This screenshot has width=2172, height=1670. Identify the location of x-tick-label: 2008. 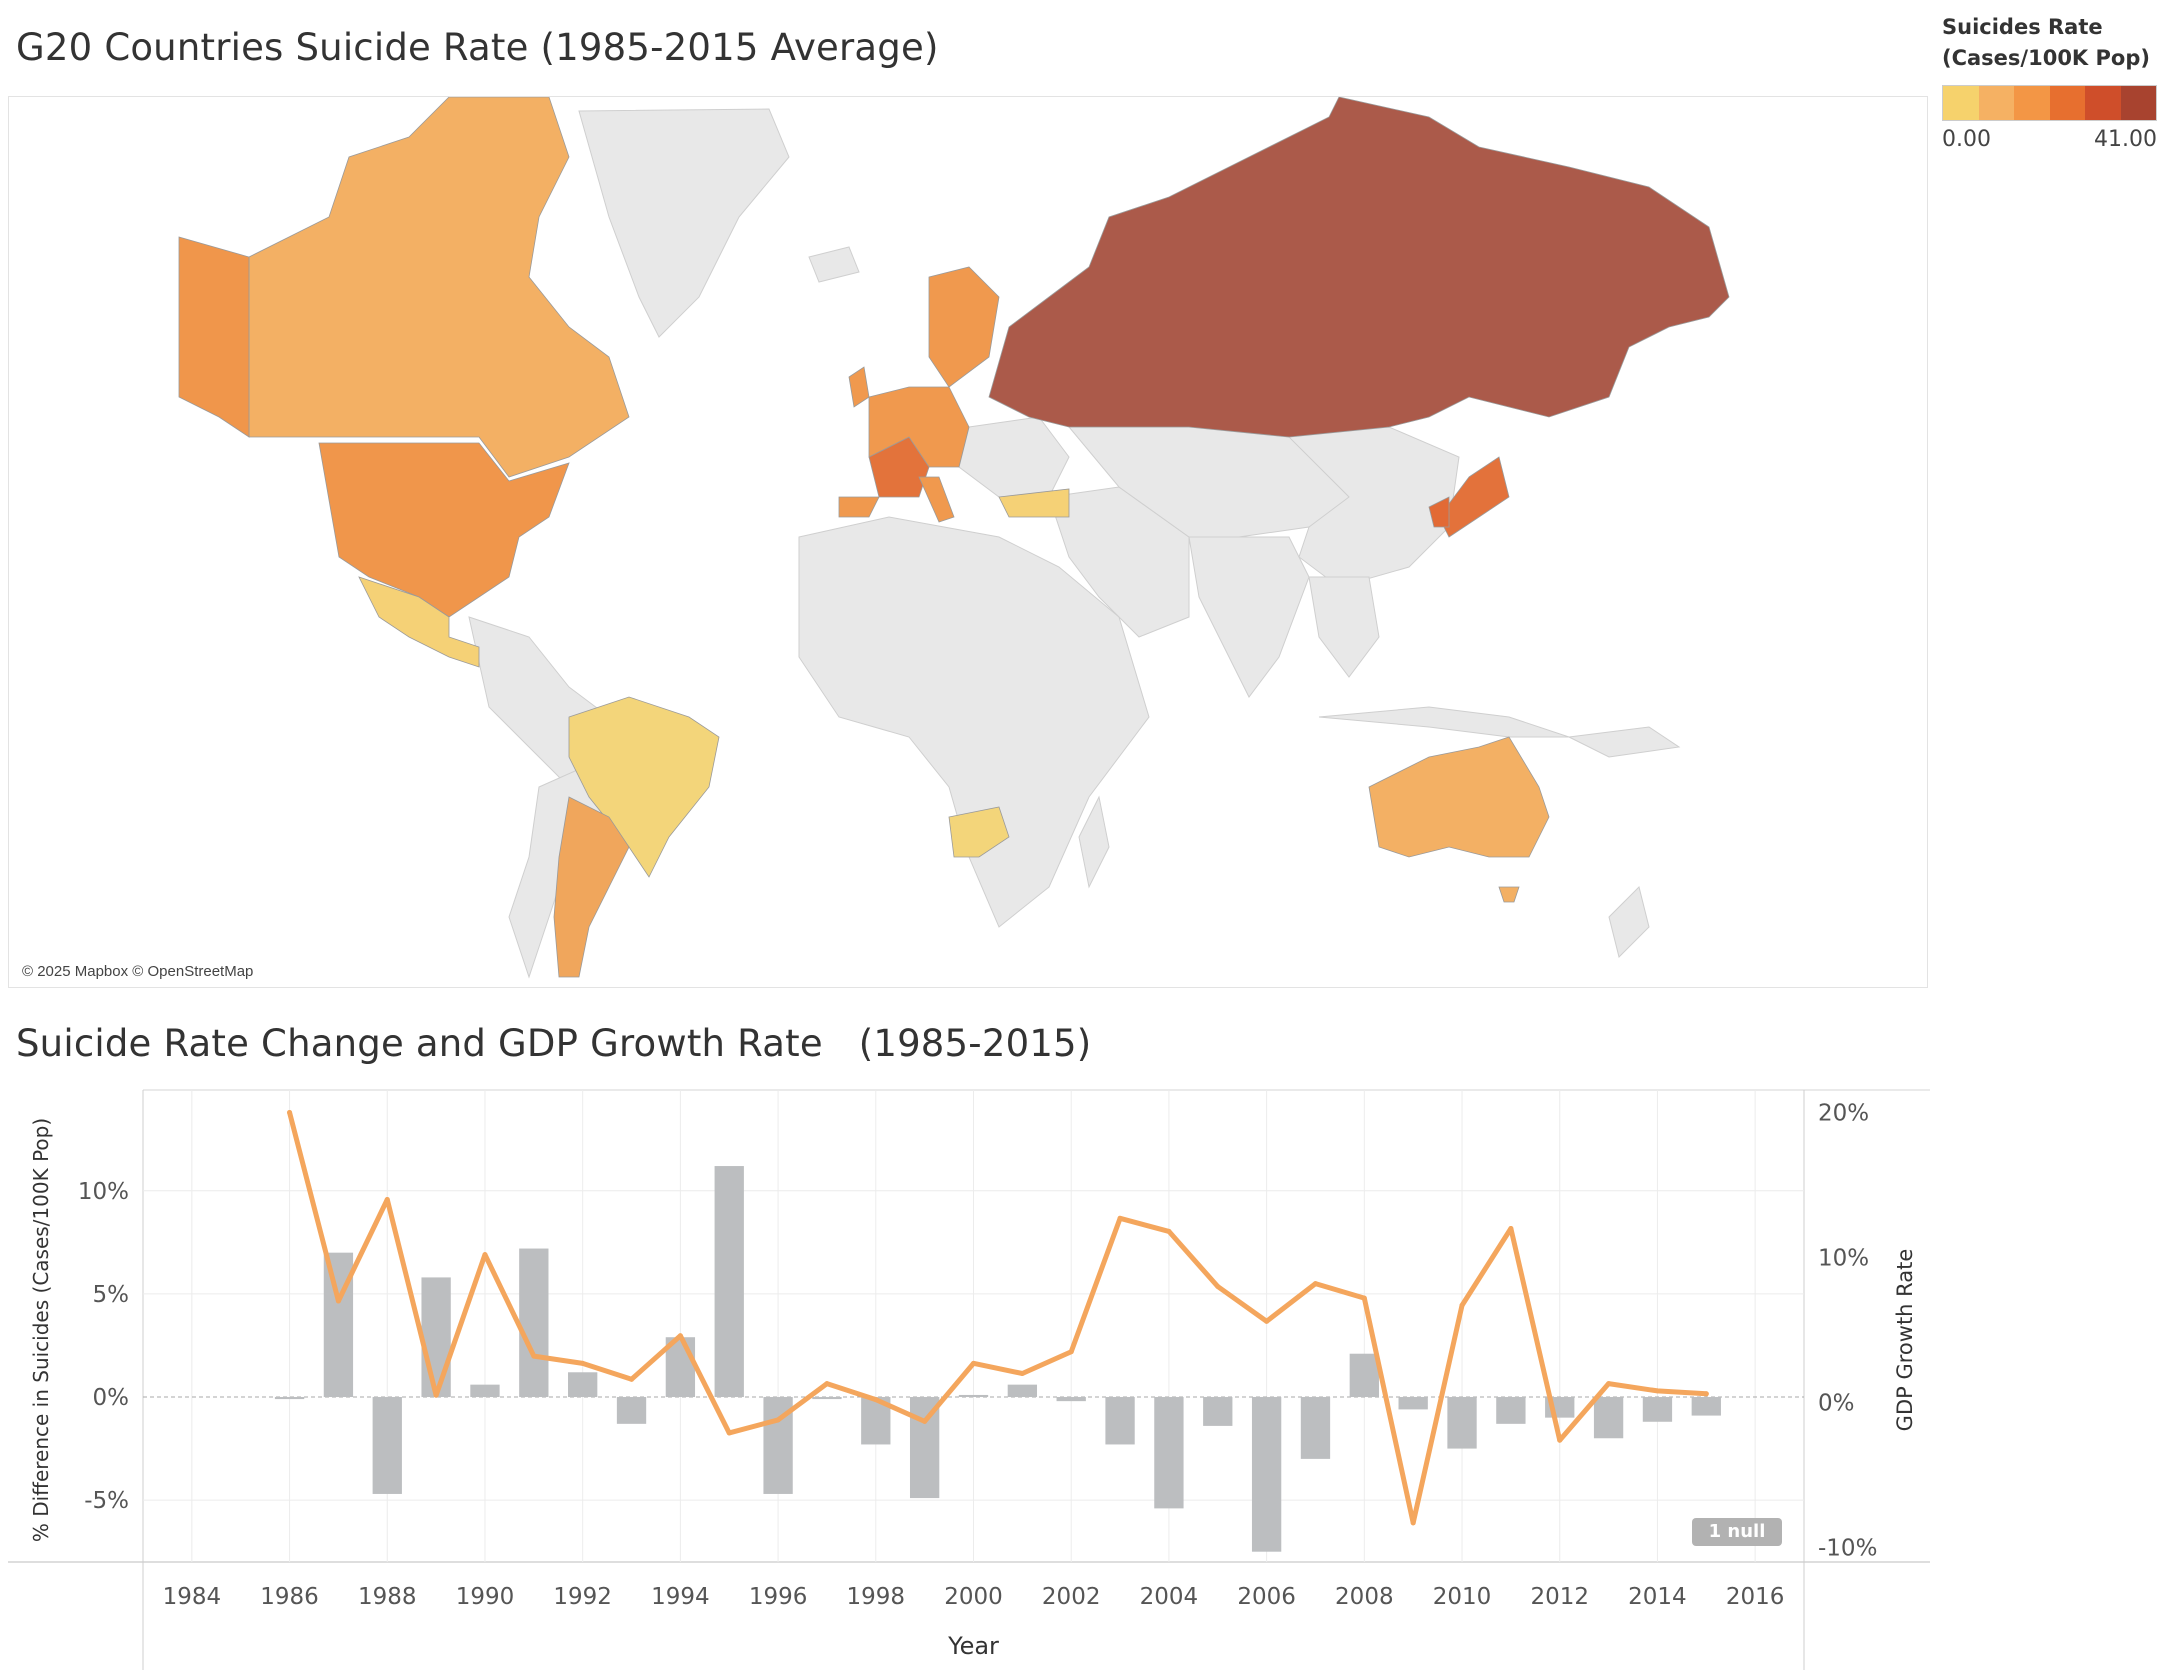
(1364, 1597).